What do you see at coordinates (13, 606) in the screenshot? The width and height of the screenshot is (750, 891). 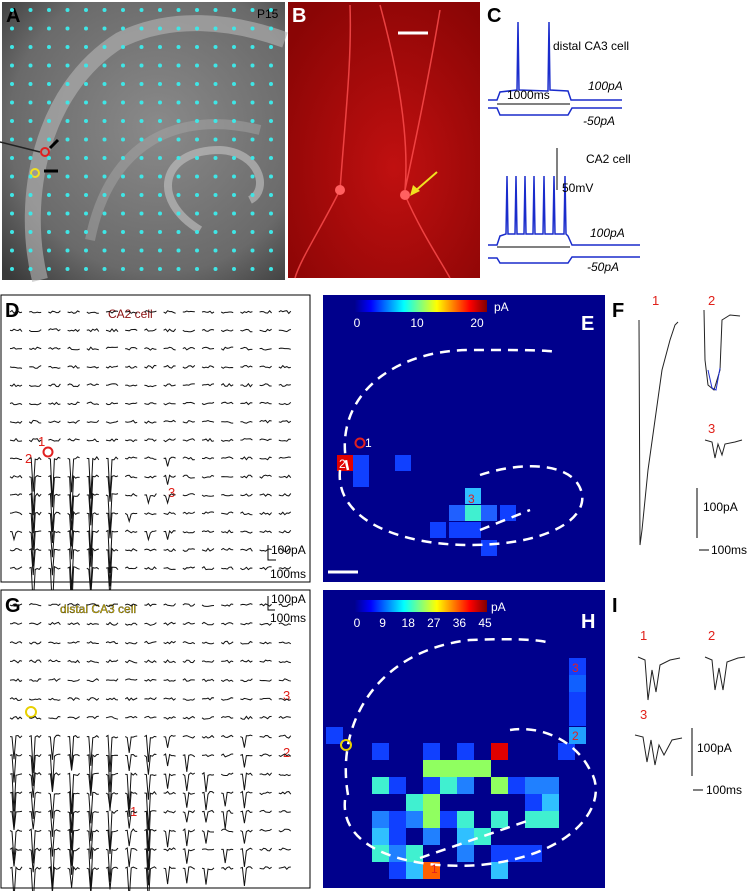 I see `panel-label: G` at bounding box center [13, 606].